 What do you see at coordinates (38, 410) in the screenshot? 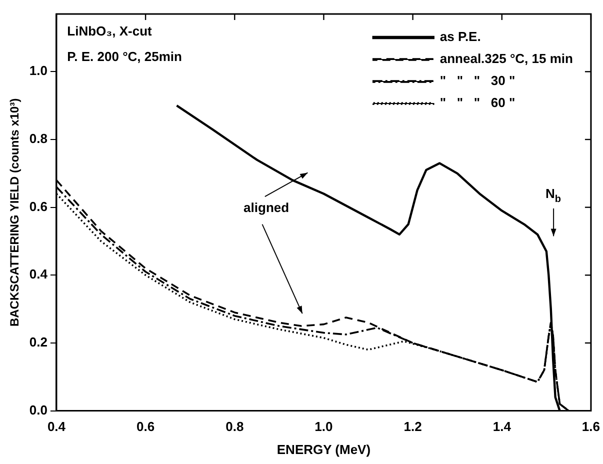
I see `y-tick-label: 0.0` at bounding box center [38, 410].